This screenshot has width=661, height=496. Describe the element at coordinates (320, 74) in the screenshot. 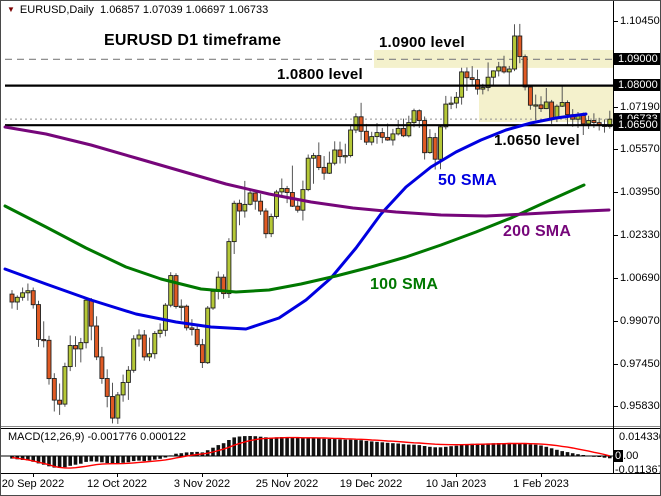

I see `annotation-level-10800: 1.0800 level` at that location.